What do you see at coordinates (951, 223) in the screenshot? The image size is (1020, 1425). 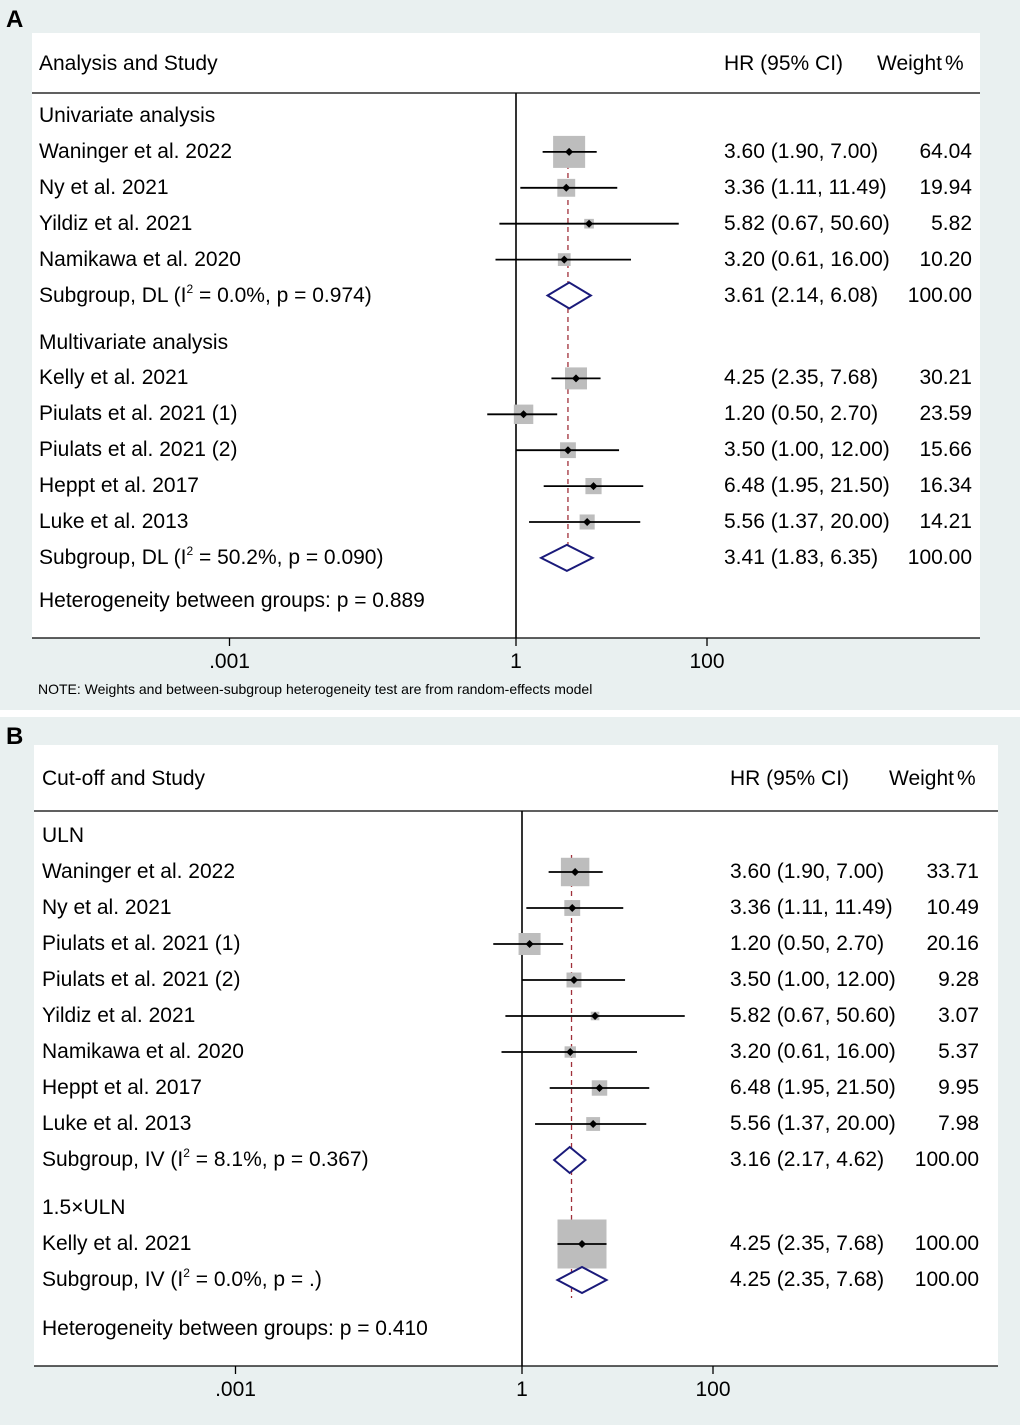 I see `study-weight: 5.82` at bounding box center [951, 223].